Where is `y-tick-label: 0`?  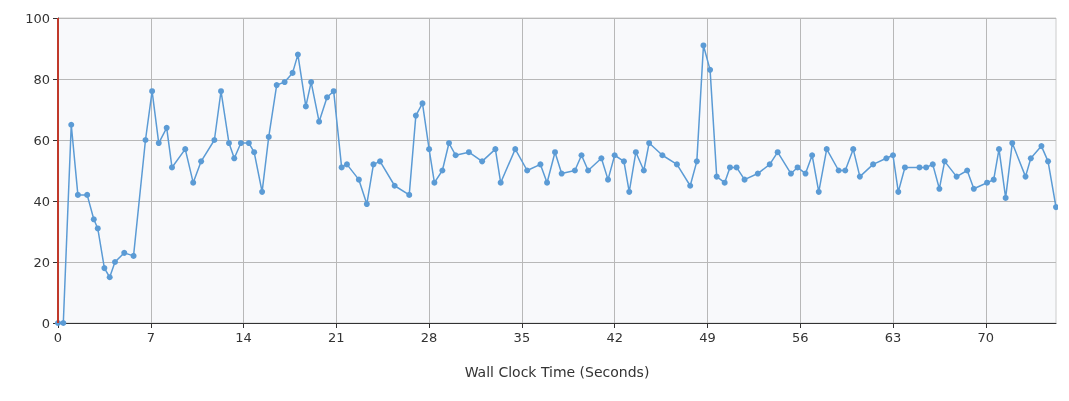
y-tick-label: 0 is located at coordinates (45, 323).